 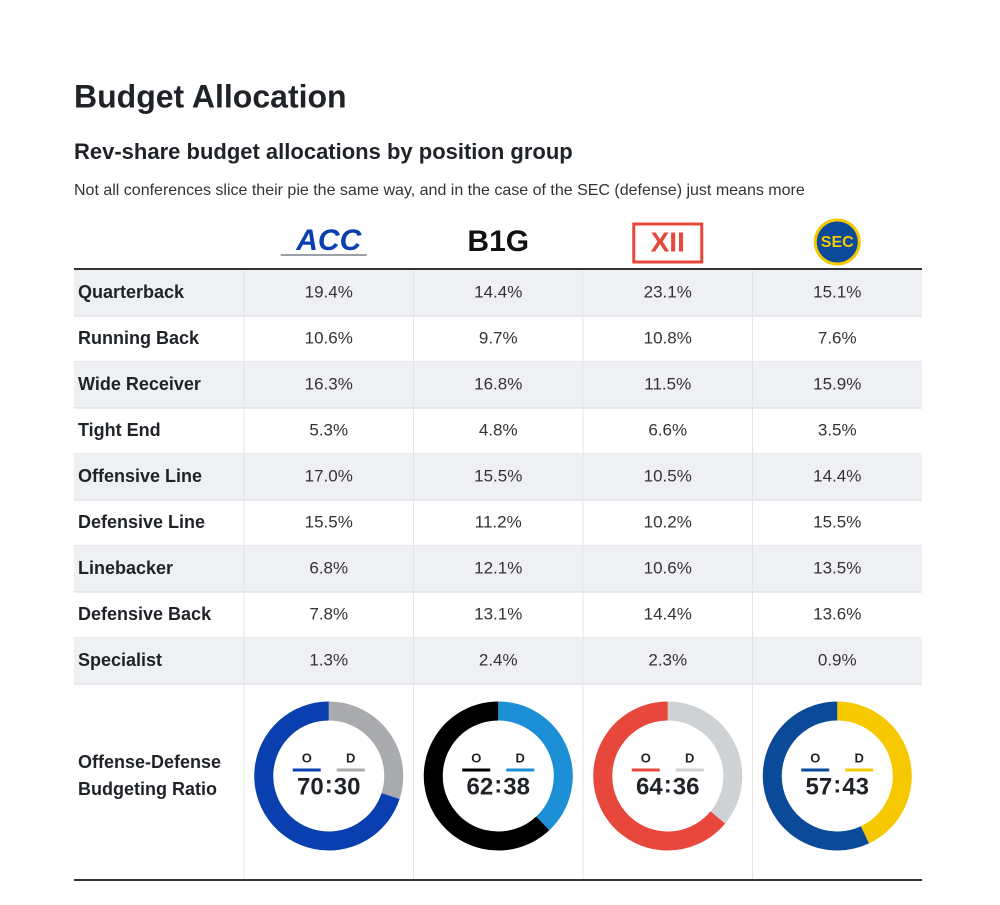 What do you see at coordinates (328, 613) in the screenshot?
I see `cell: 7.8%` at bounding box center [328, 613].